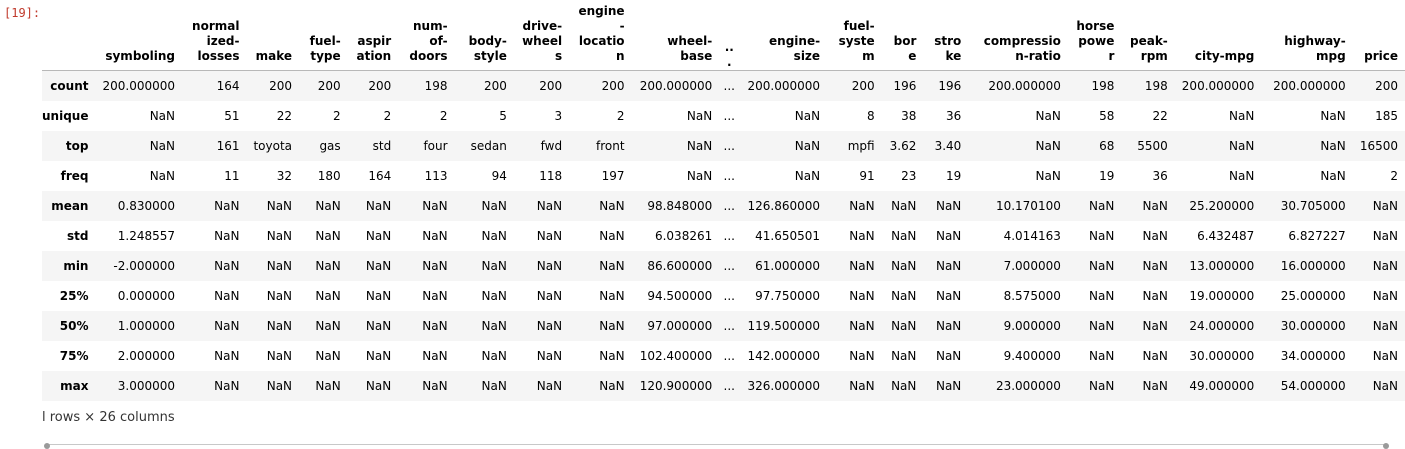 This screenshot has width=1405, height=449. Describe the element at coordinates (683, 236) in the screenshot. I see `table-cell: 6.038261` at that location.